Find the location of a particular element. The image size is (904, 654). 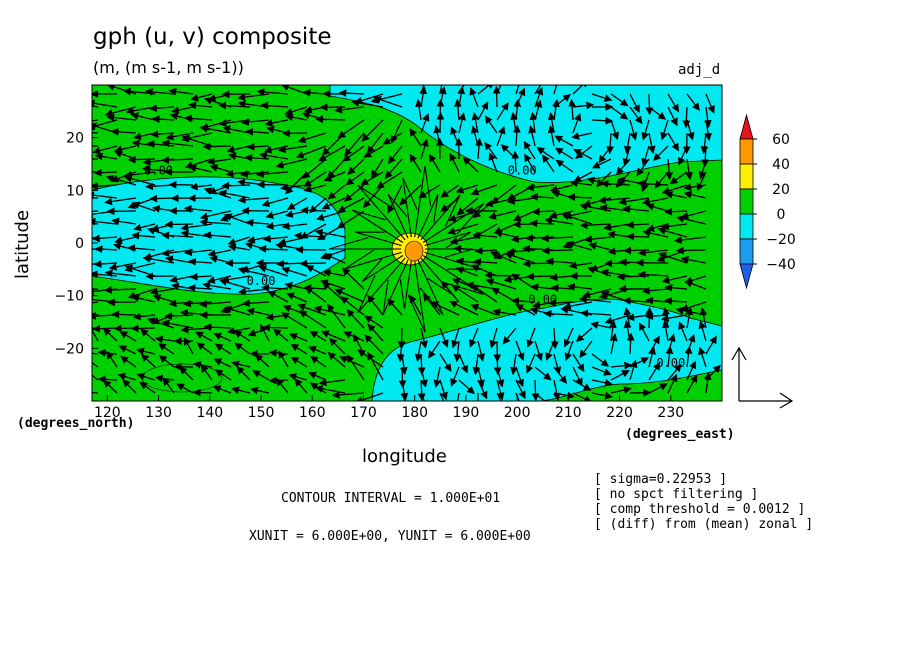

x-axis-ticks: 120 130 140 150 160 170 180 190 200 210 220 230 is located at coordinates (389, 408).